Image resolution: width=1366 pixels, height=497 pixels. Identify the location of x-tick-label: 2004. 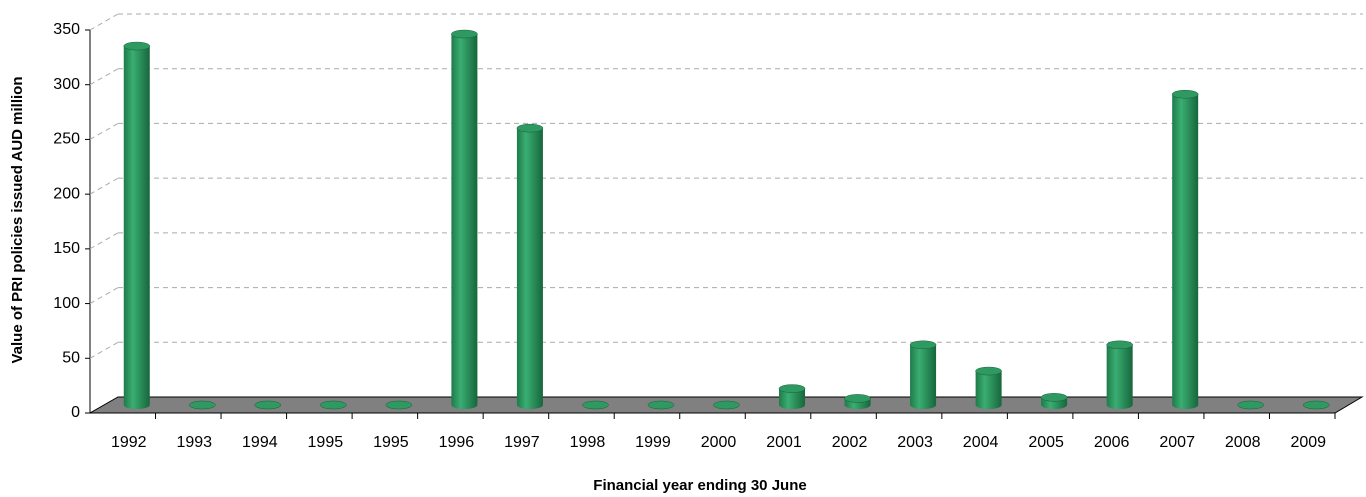
(981, 442).